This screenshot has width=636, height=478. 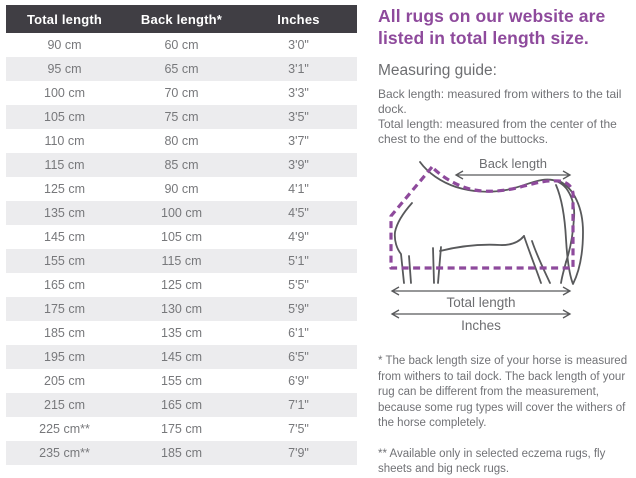 What do you see at coordinates (298, 189) in the screenshot?
I see `table-cell: 4'1"` at bounding box center [298, 189].